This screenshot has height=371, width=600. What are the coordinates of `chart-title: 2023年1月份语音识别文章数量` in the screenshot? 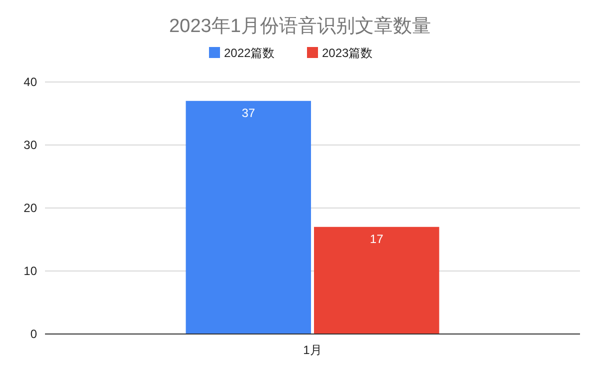 It's located at (300, 26).